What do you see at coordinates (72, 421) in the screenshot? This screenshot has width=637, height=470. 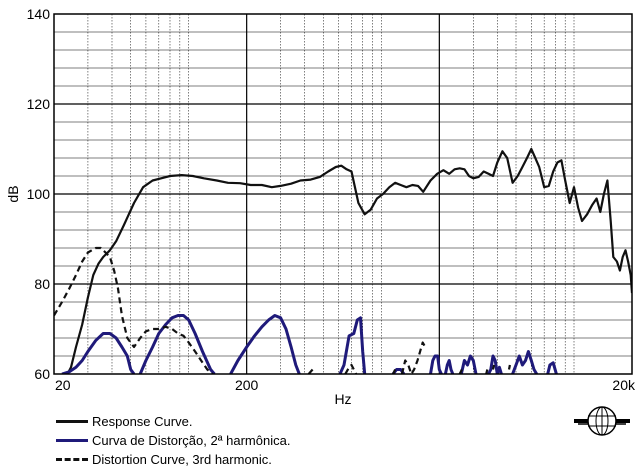 I see `legend-swatch-response` at bounding box center [72, 421].